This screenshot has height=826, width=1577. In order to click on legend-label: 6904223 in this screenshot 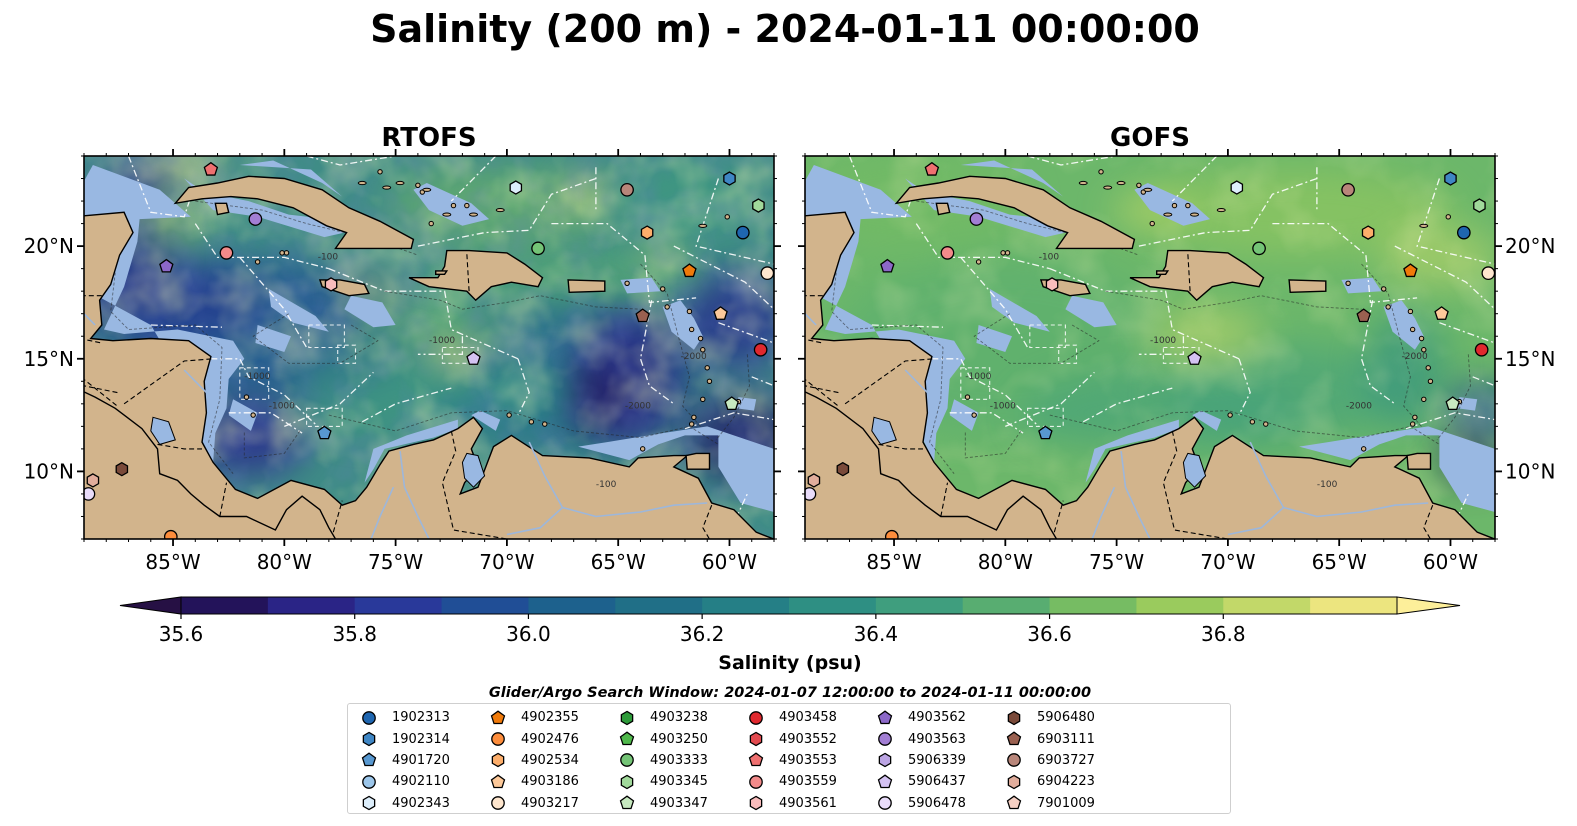, I will do `click(1066, 782)`.